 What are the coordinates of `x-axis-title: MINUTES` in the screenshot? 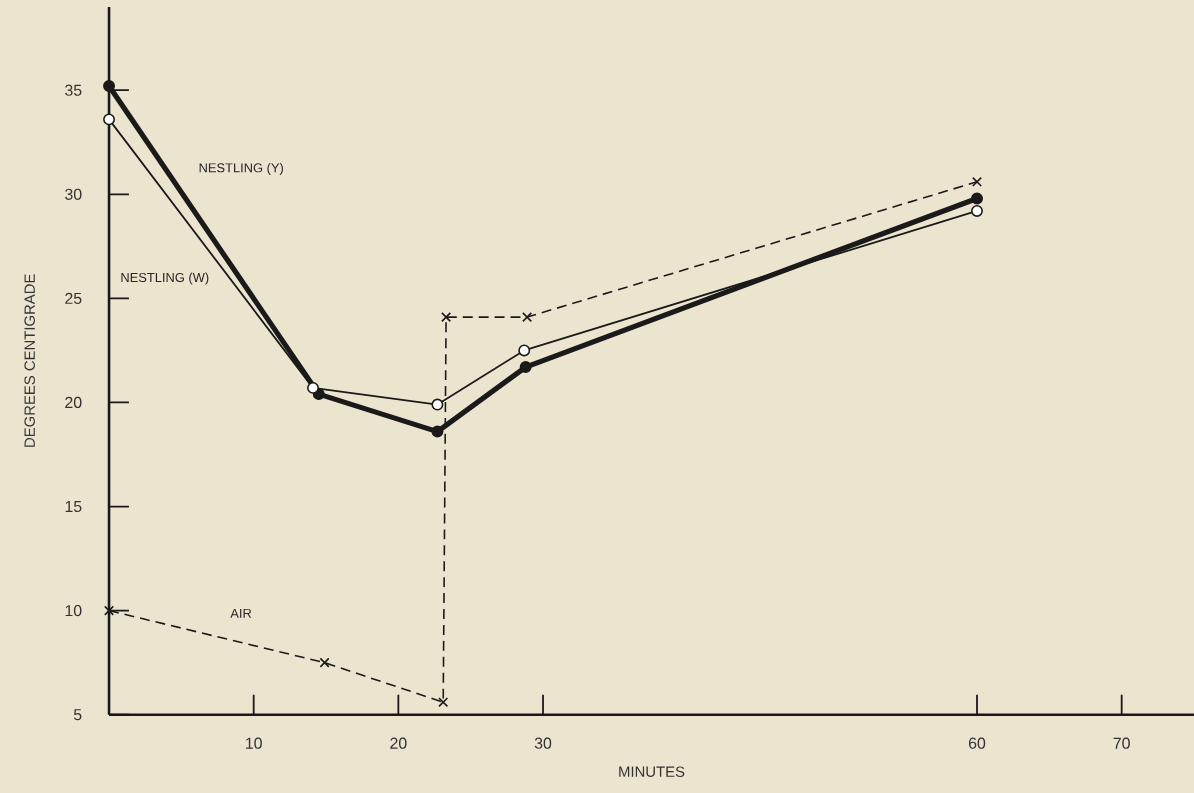 It's located at (652, 771).